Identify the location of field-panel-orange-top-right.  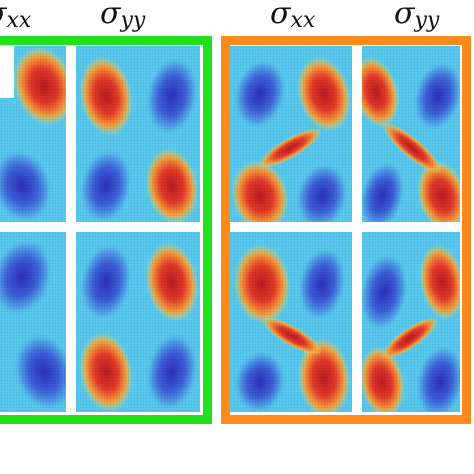
(411, 134).